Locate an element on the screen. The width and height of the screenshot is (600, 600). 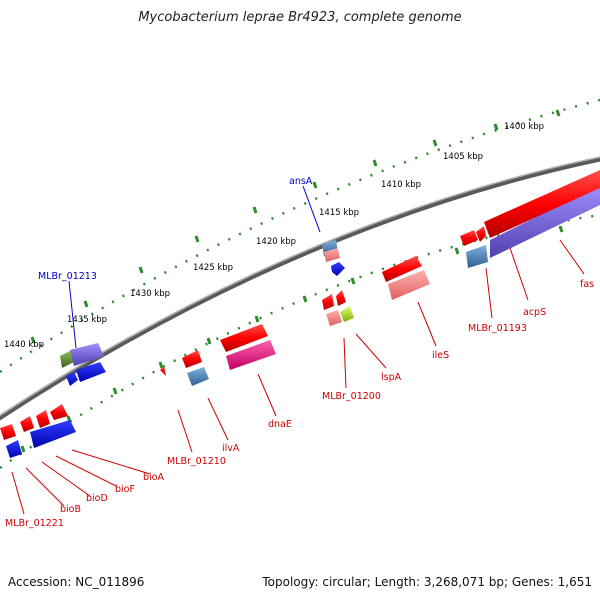
gene-mlbr01210 is located at coordinates (163, 371).